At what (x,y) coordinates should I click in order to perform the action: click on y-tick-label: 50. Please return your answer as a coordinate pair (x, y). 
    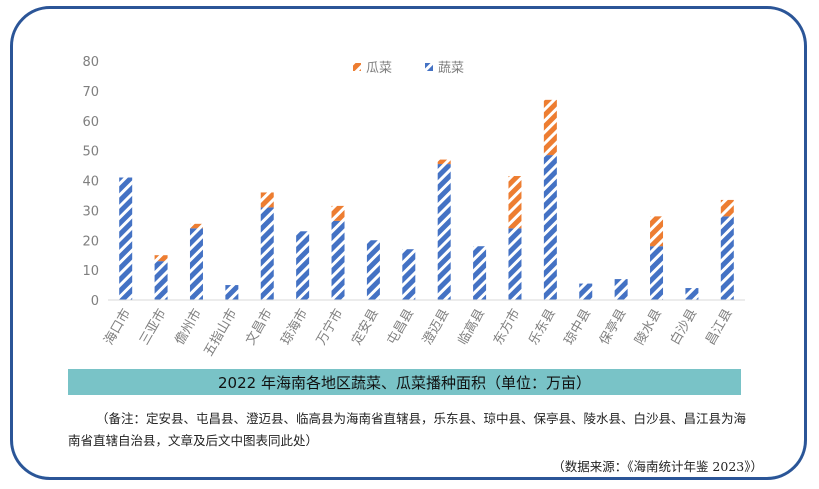
    Looking at the image, I should click on (90, 152).